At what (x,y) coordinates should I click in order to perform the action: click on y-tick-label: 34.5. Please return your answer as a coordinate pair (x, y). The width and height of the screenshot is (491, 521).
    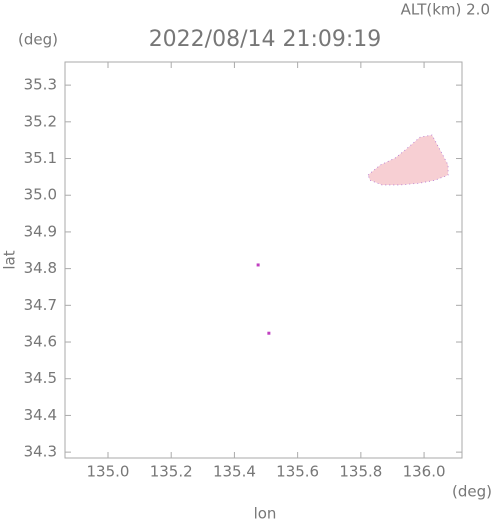
    Looking at the image, I should click on (40, 378).